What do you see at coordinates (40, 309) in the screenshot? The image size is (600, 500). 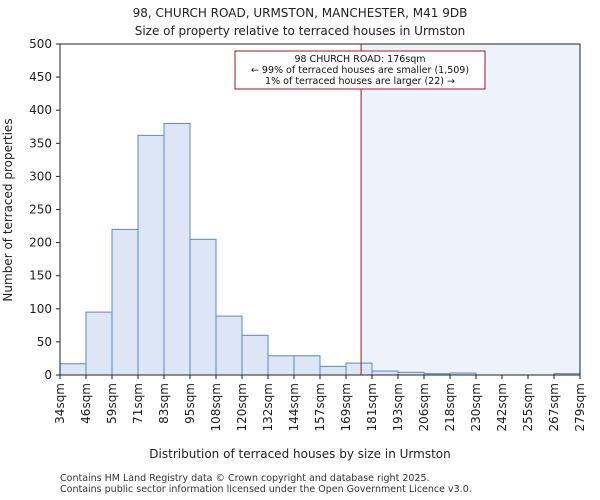 I see `y-tick-label: 100` at bounding box center [40, 309].